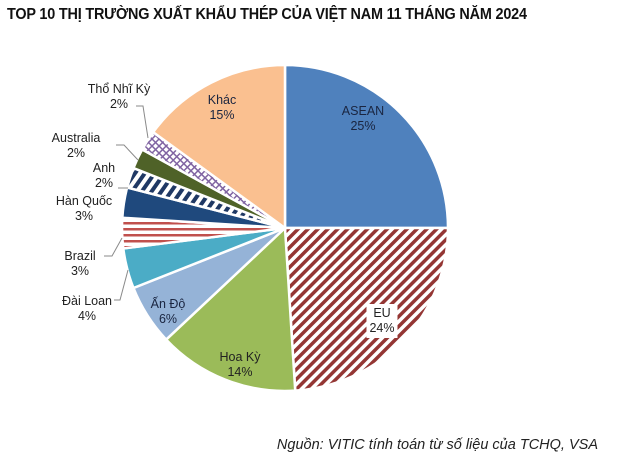 Image resolution: width=620 pixels, height=467 pixels. I want to click on slice-label-asean: ASEAN 25%, so click(363, 119).